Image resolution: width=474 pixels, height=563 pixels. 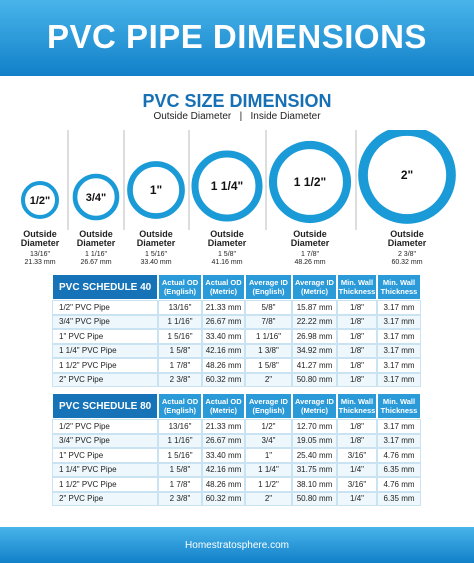 I want to click on table-cell: 41.27 mm, so click(x=314, y=365).